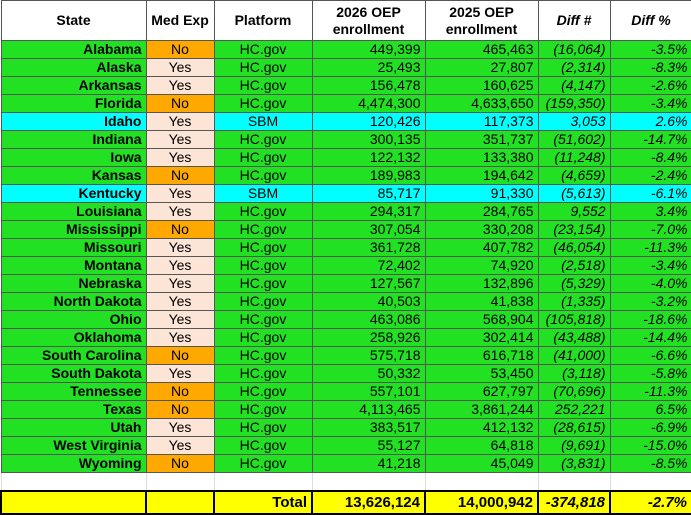 The height and width of the screenshot is (515, 691). I want to click on cell: -7.0%, so click(650, 229).